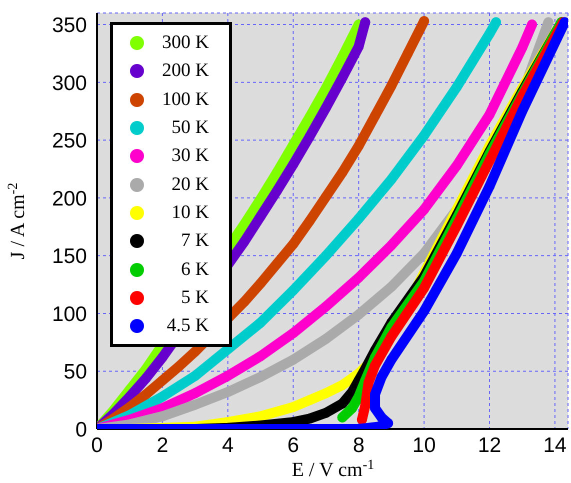 The width and height of the screenshot is (571, 483). What do you see at coordinates (97, 445) in the screenshot?
I see `x-tick-label: 0` at bounding box center [97, 445].